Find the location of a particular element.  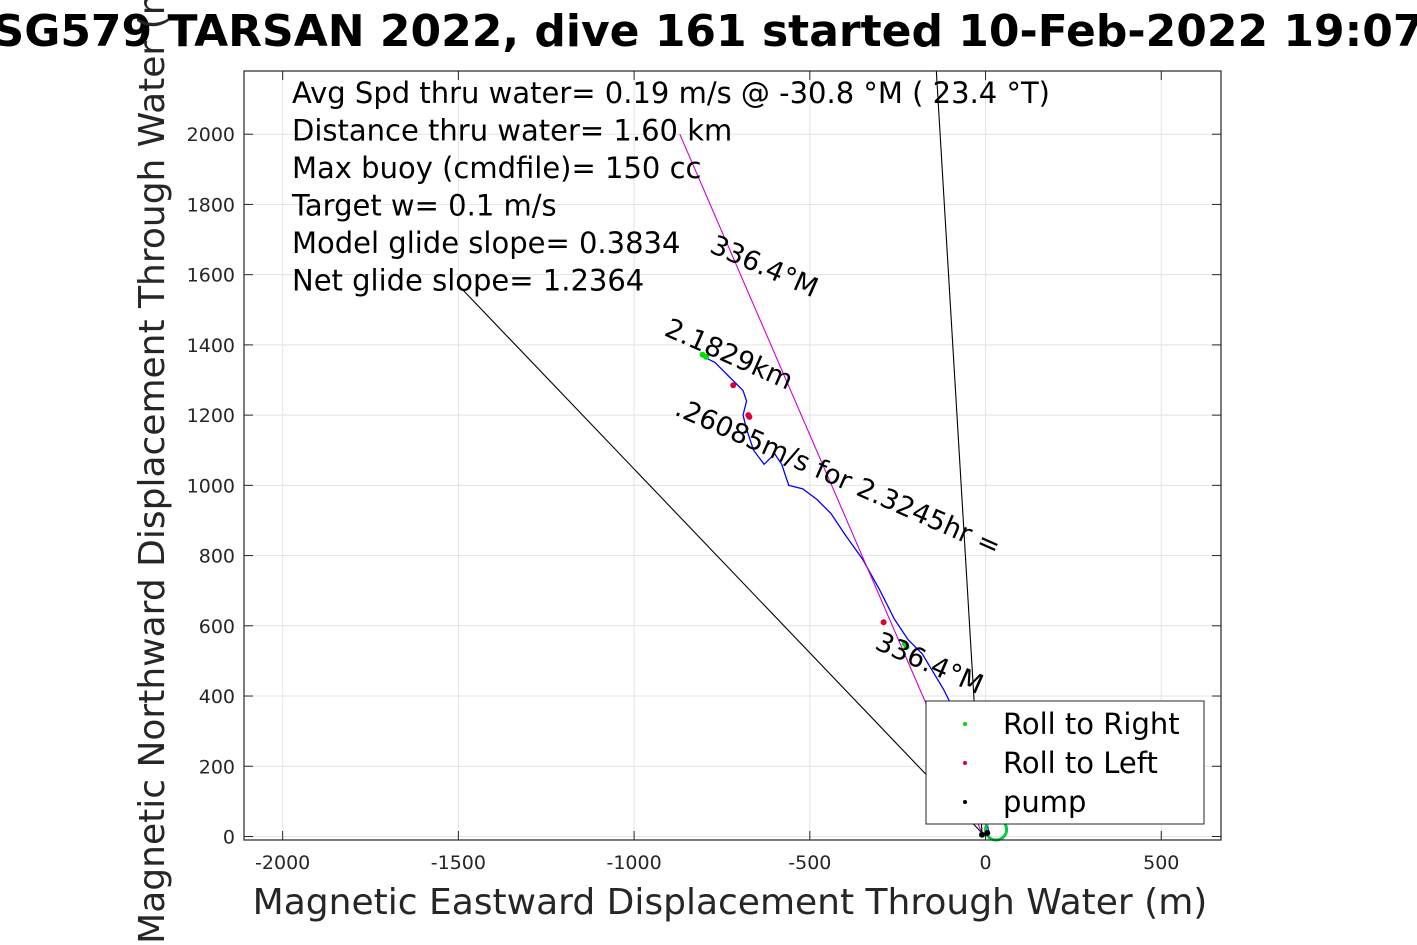

y-tick-label: 600 is located at coordinates (217, 627).